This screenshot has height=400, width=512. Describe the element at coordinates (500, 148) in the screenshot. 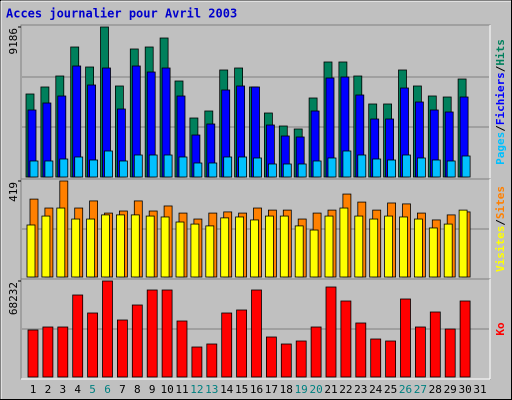

I see `legend-entry: Pages` at that location.